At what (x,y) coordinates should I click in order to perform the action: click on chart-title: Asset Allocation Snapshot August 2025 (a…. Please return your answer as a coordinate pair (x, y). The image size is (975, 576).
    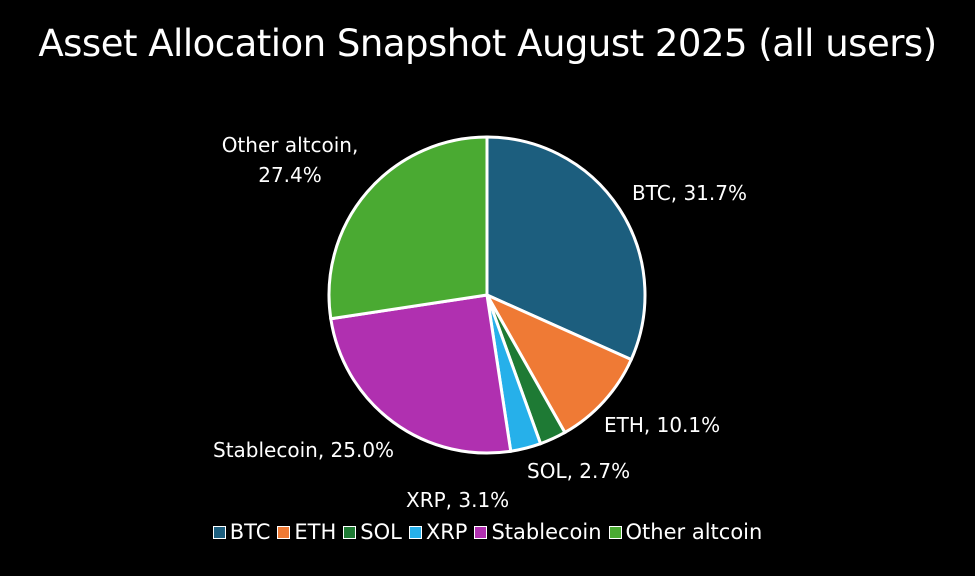
    Looking at the image, I should click on (487, 43).